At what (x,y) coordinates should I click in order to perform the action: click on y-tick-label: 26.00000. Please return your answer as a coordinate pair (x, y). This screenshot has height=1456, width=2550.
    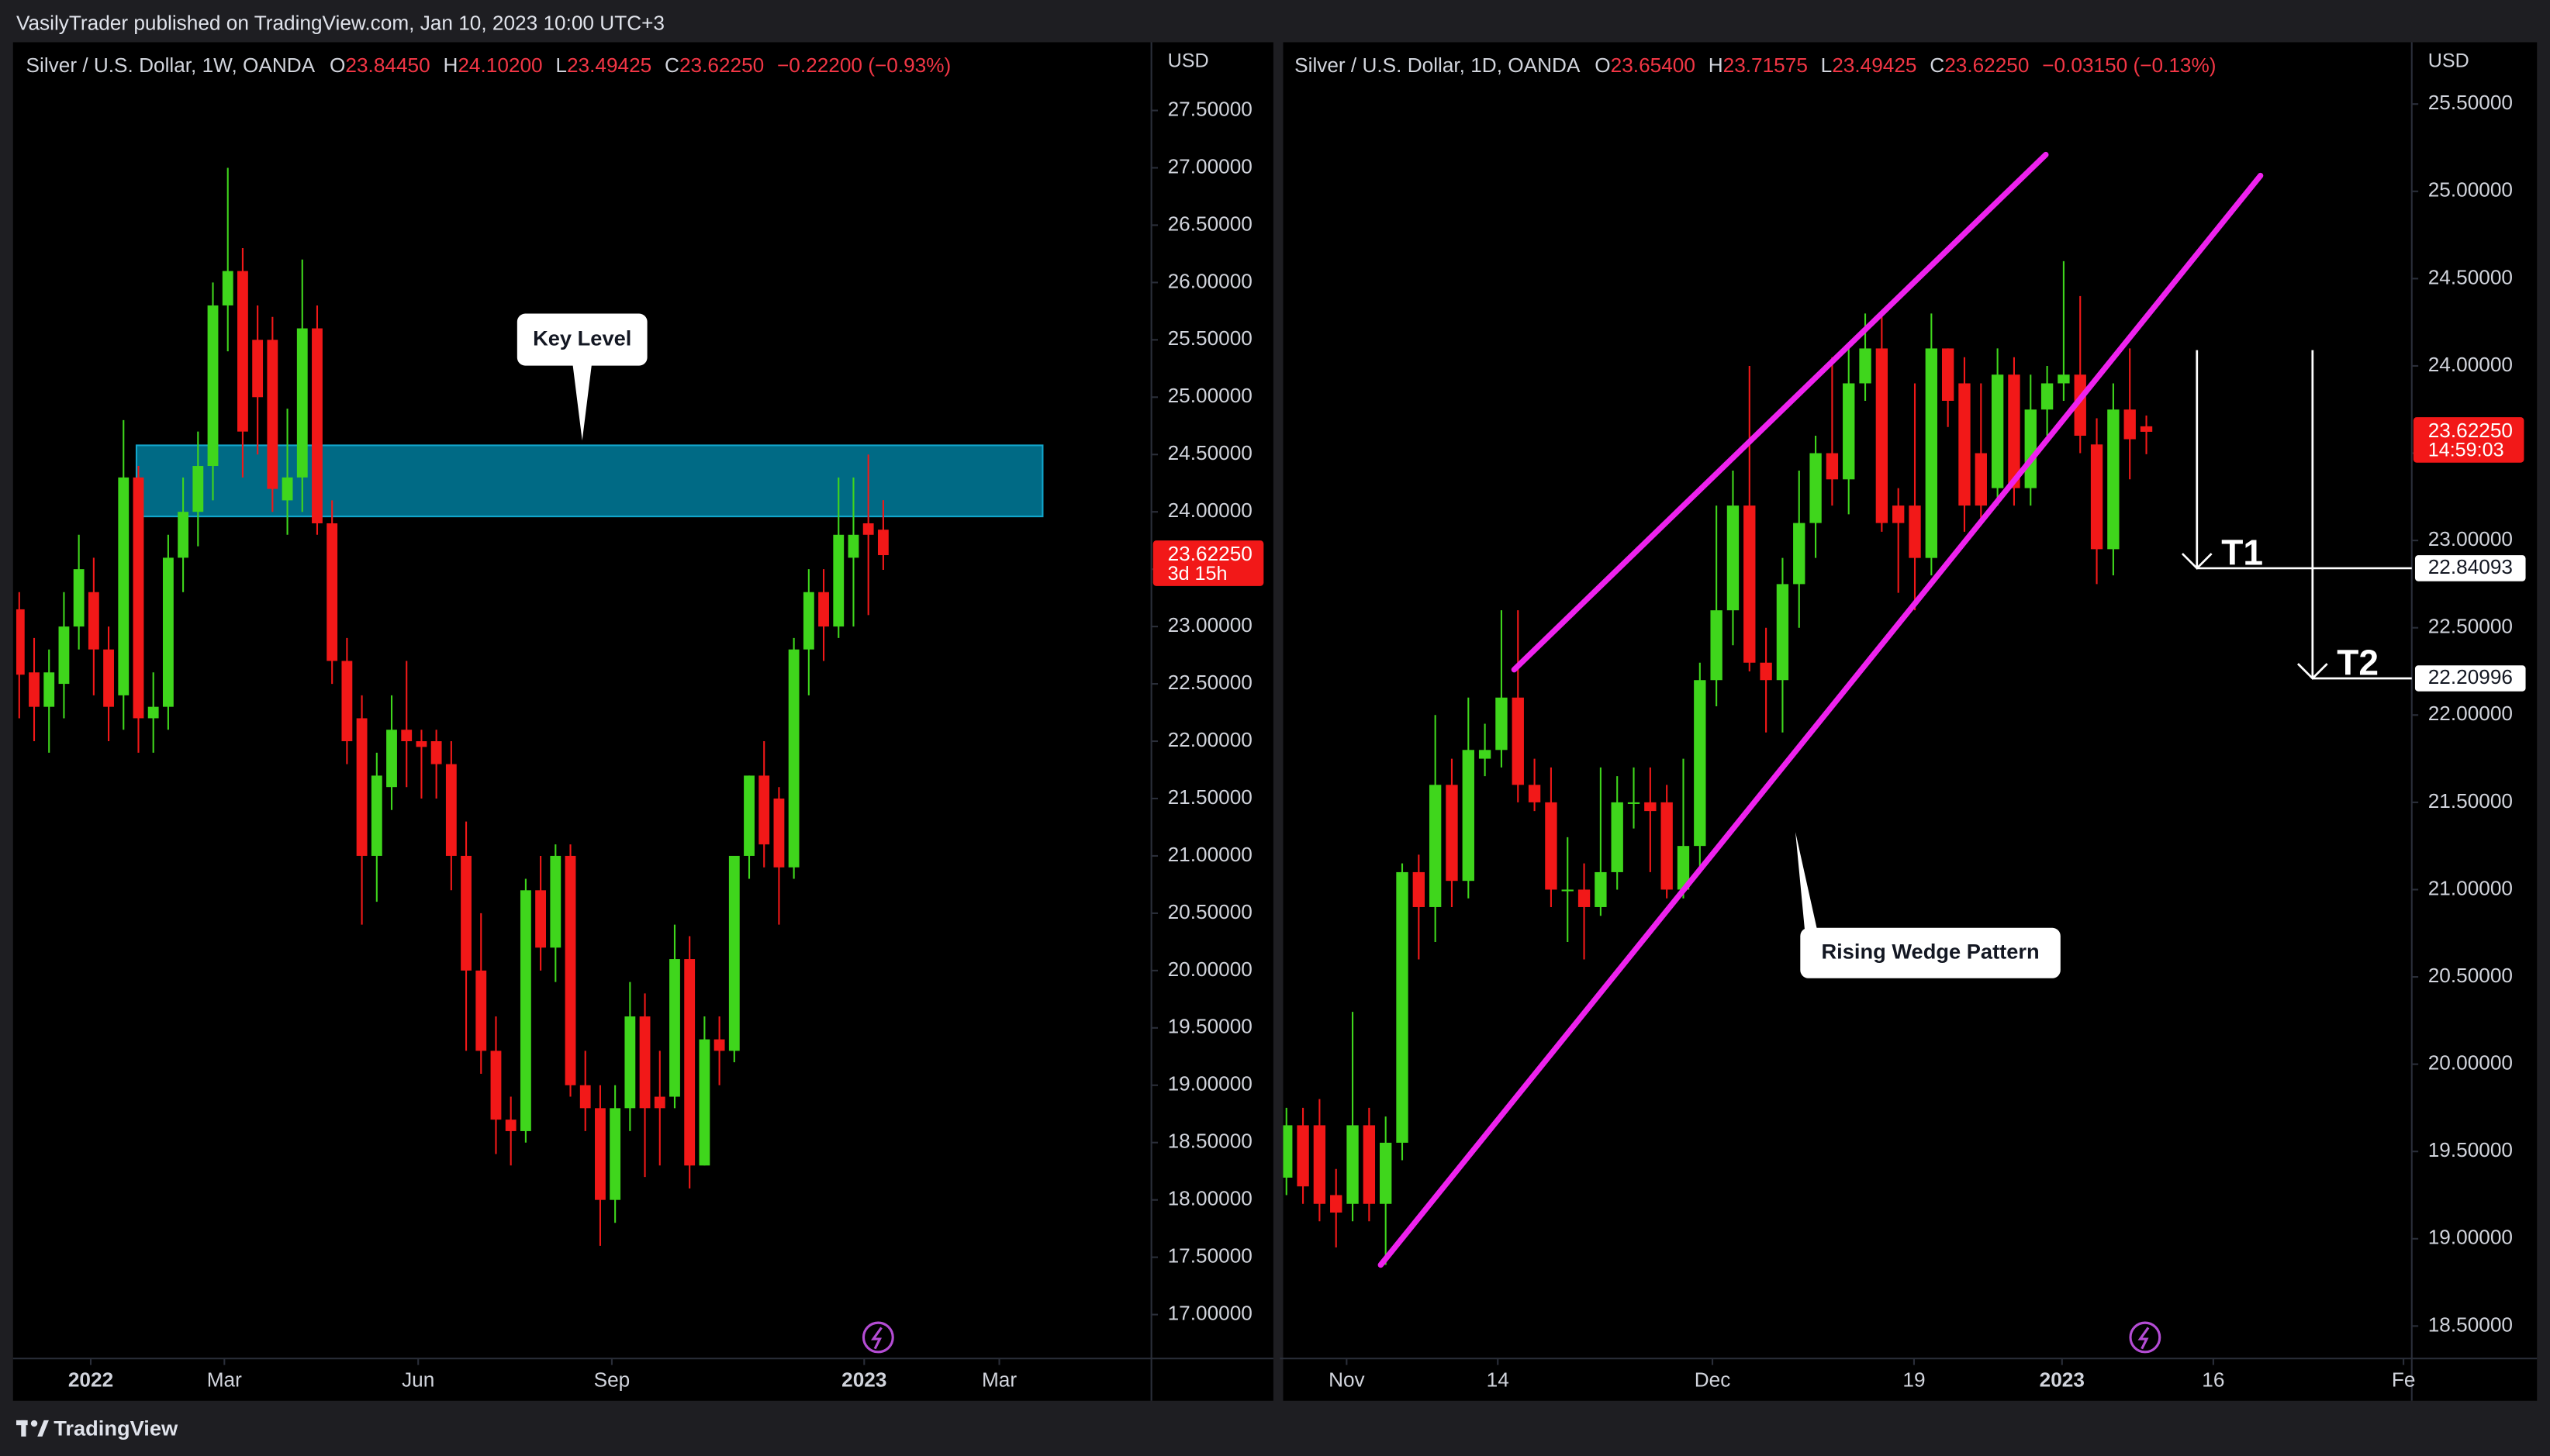
    Looking at the image, I should click on (1210, 281).